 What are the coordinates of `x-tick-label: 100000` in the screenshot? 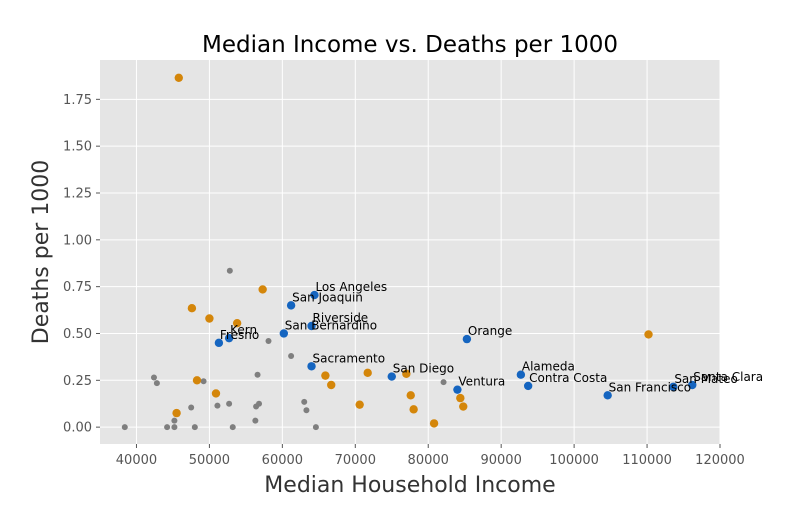 It's located at (574, 460).